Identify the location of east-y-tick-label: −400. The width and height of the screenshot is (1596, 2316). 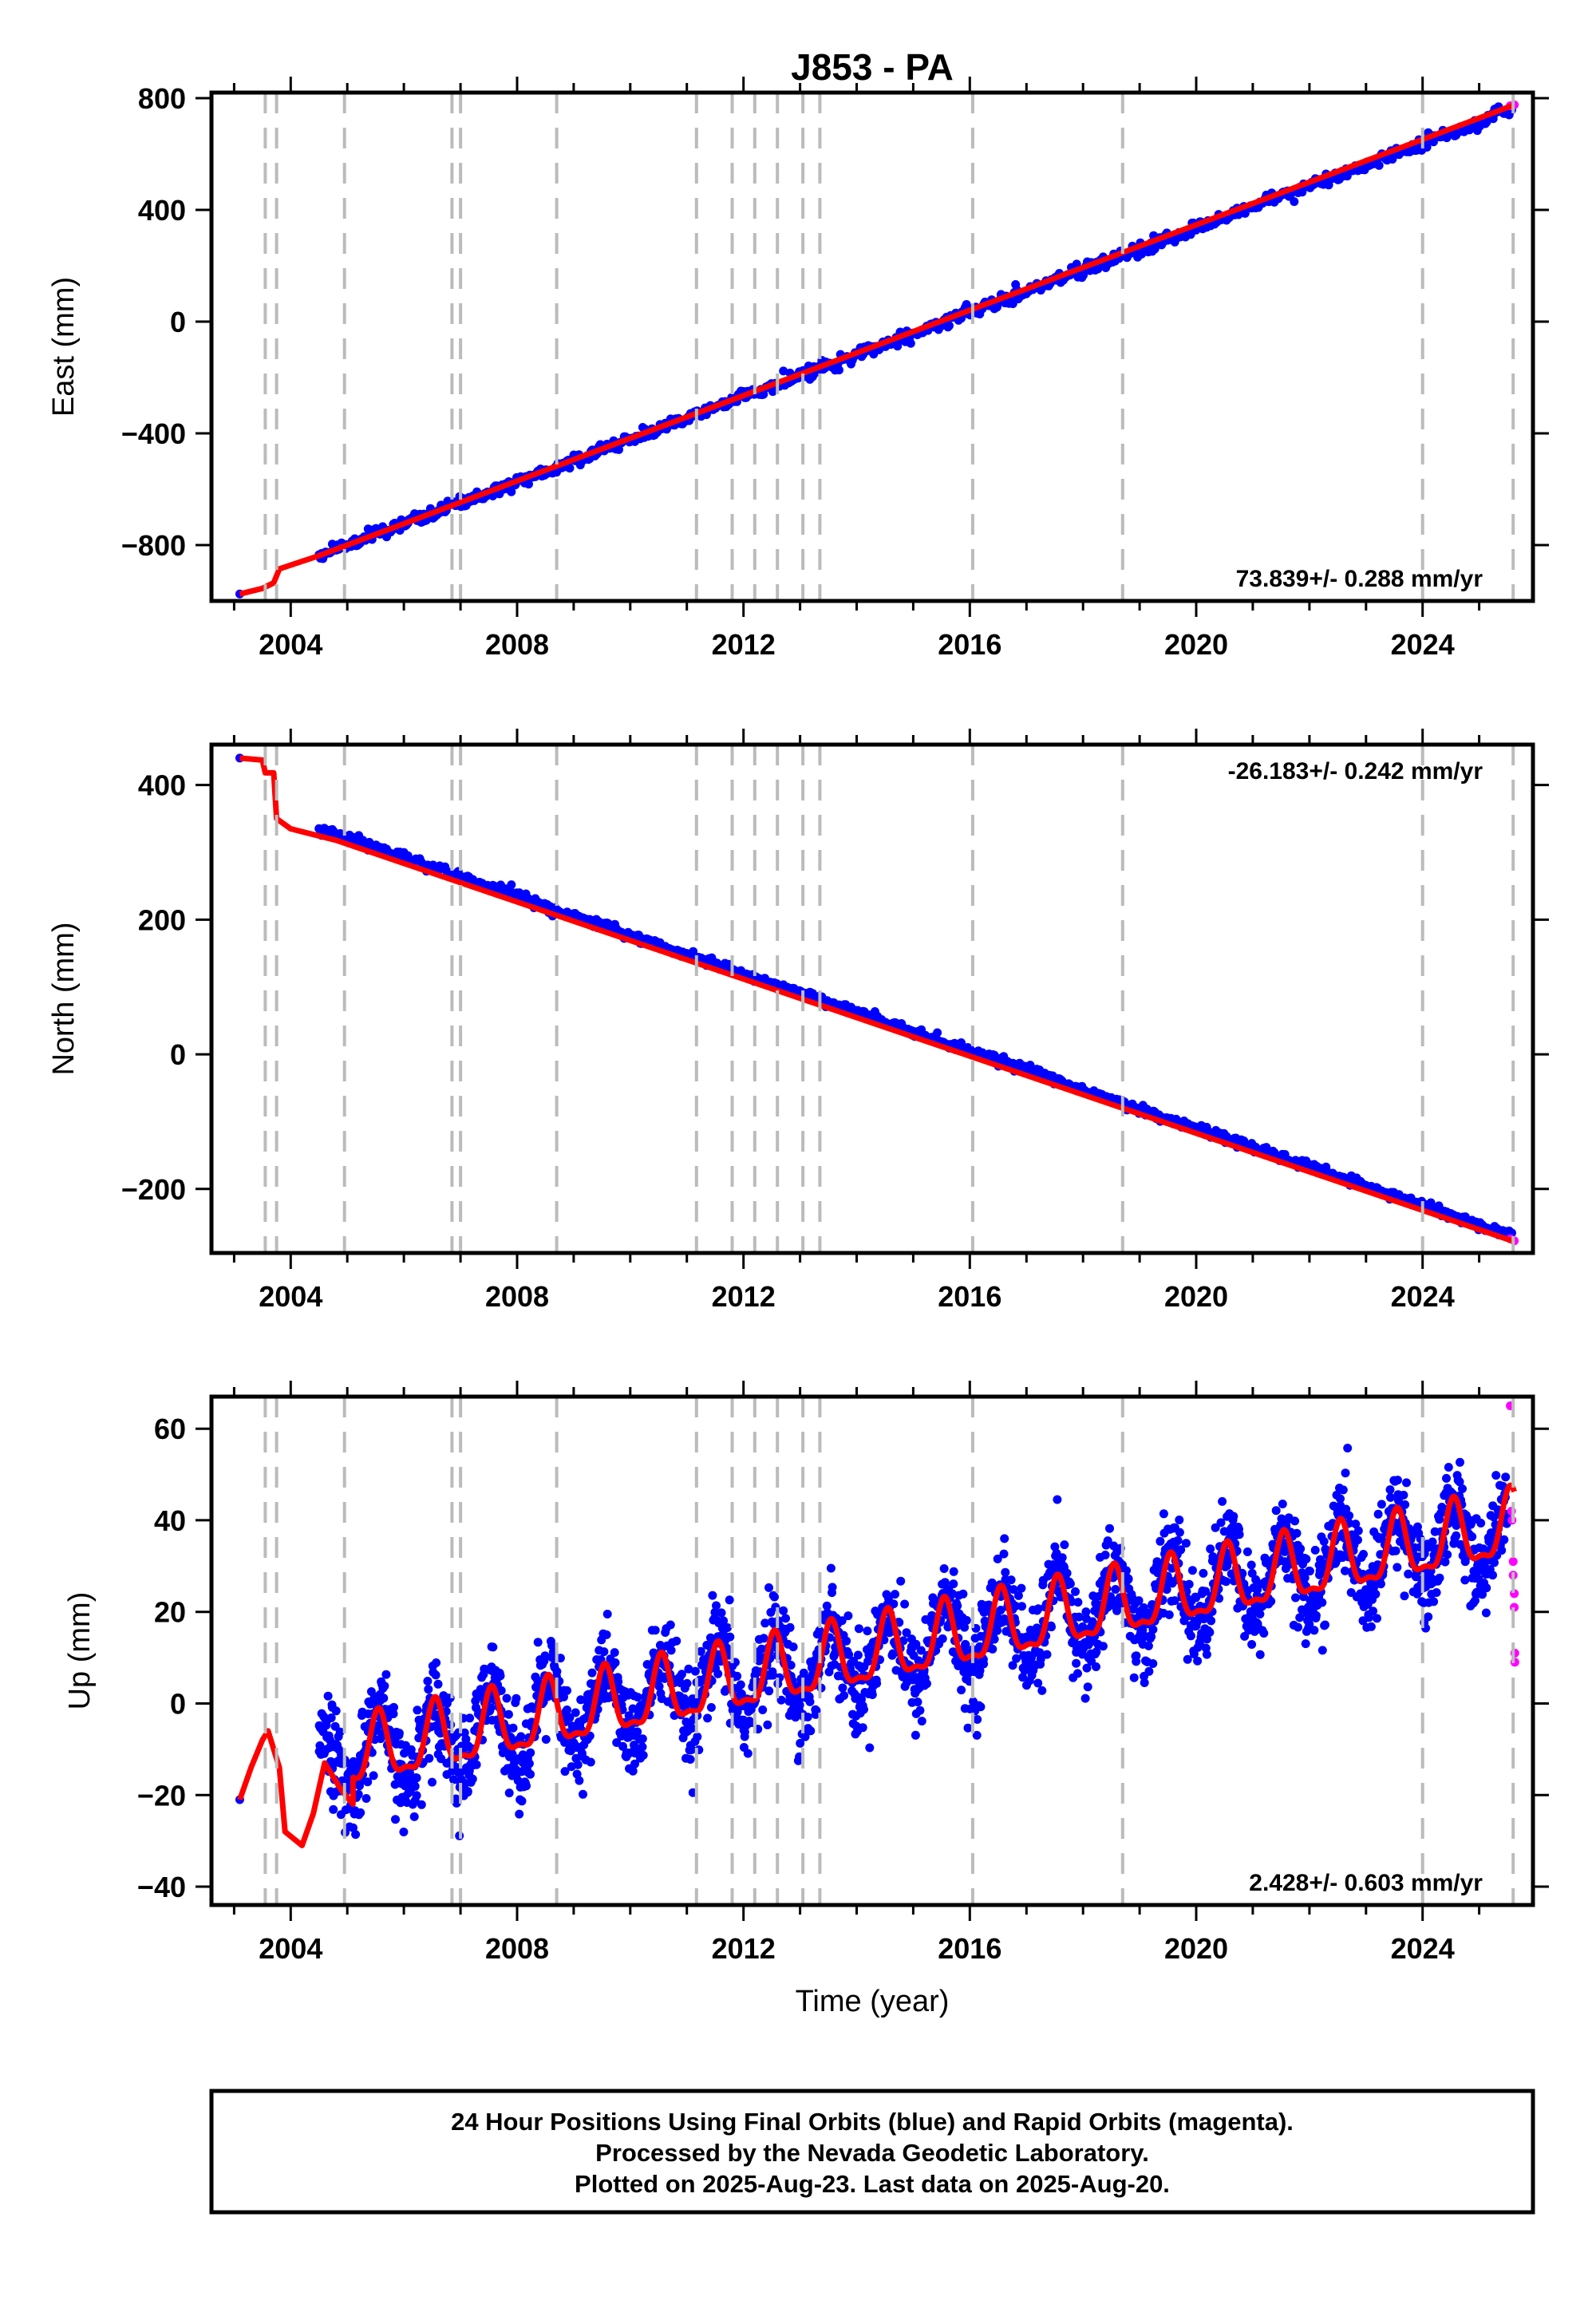
(153, 433).